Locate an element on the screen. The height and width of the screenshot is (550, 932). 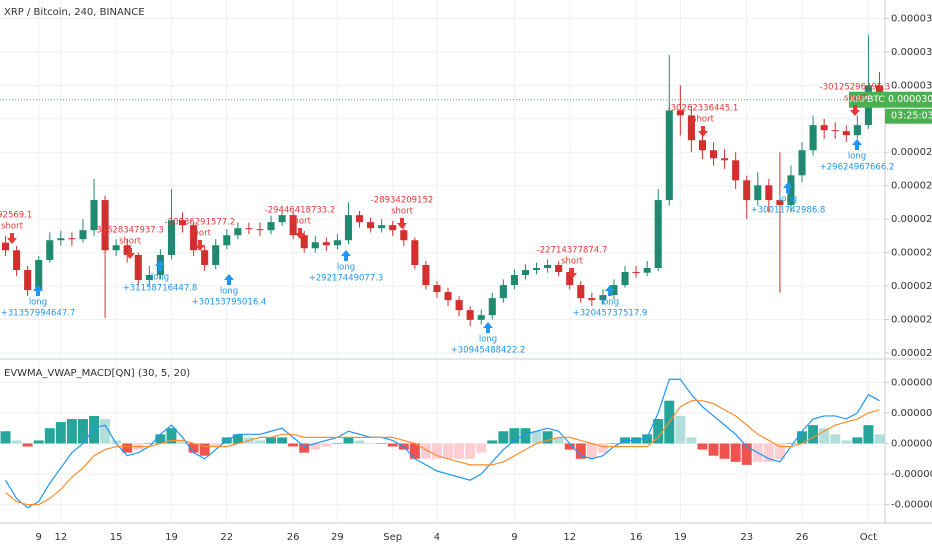
signal-amount: +30153795016.4 is located at coordinates (229, 303).